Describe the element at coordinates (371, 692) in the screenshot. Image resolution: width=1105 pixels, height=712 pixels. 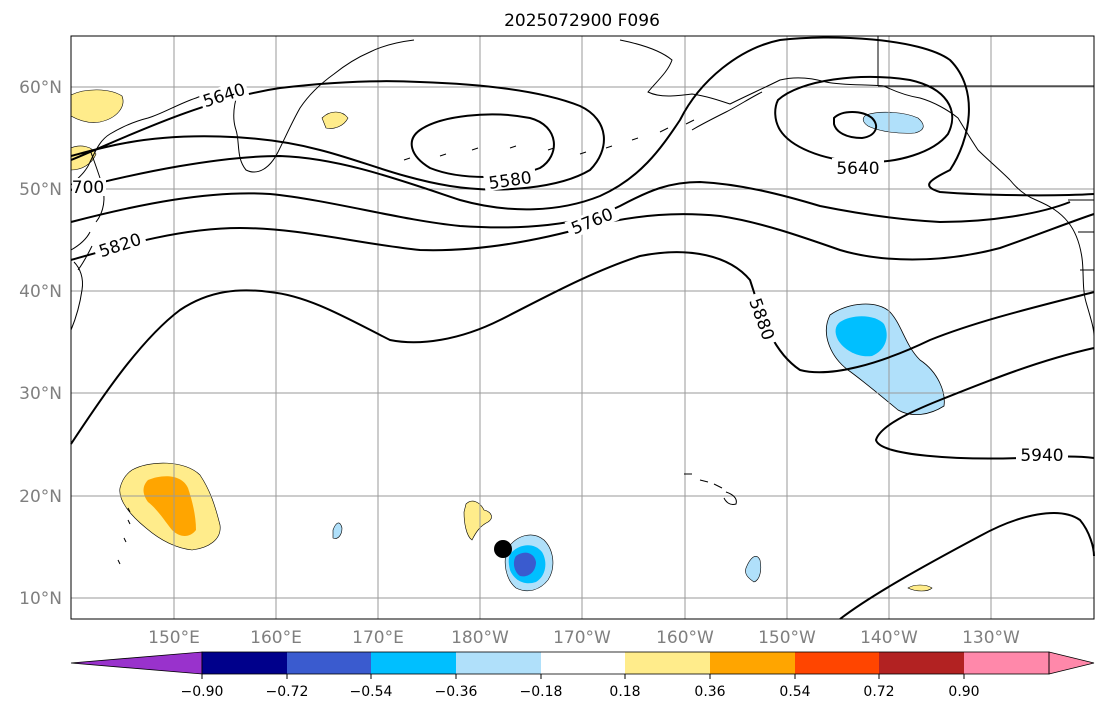
I see `colorbar-tick-label: −0.54` at that location.